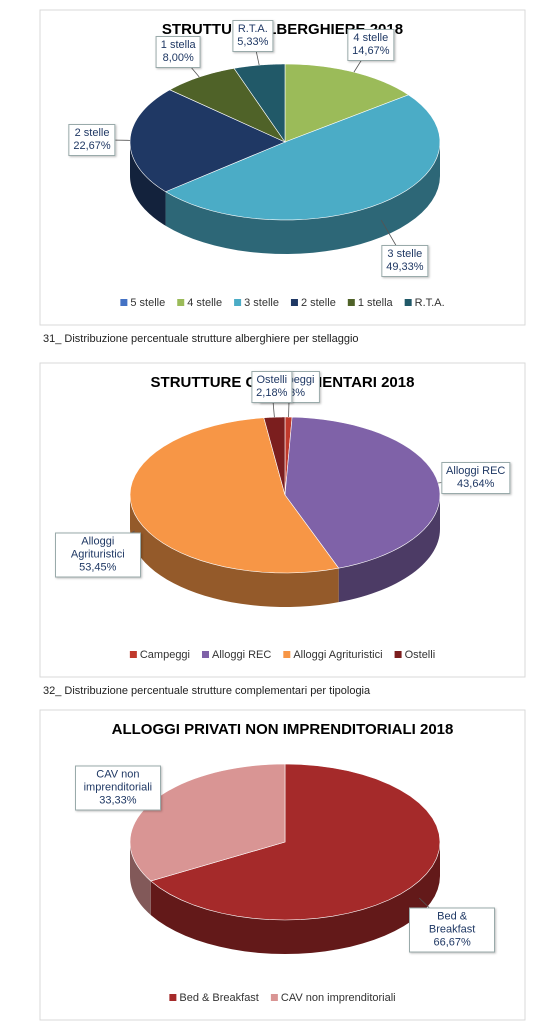 This screenshot has width=558, height=1024. What do you see at coordinates (371, 51) in the screenshot?
I see `value-label: 14,67%` at bounding box center [371, 51].